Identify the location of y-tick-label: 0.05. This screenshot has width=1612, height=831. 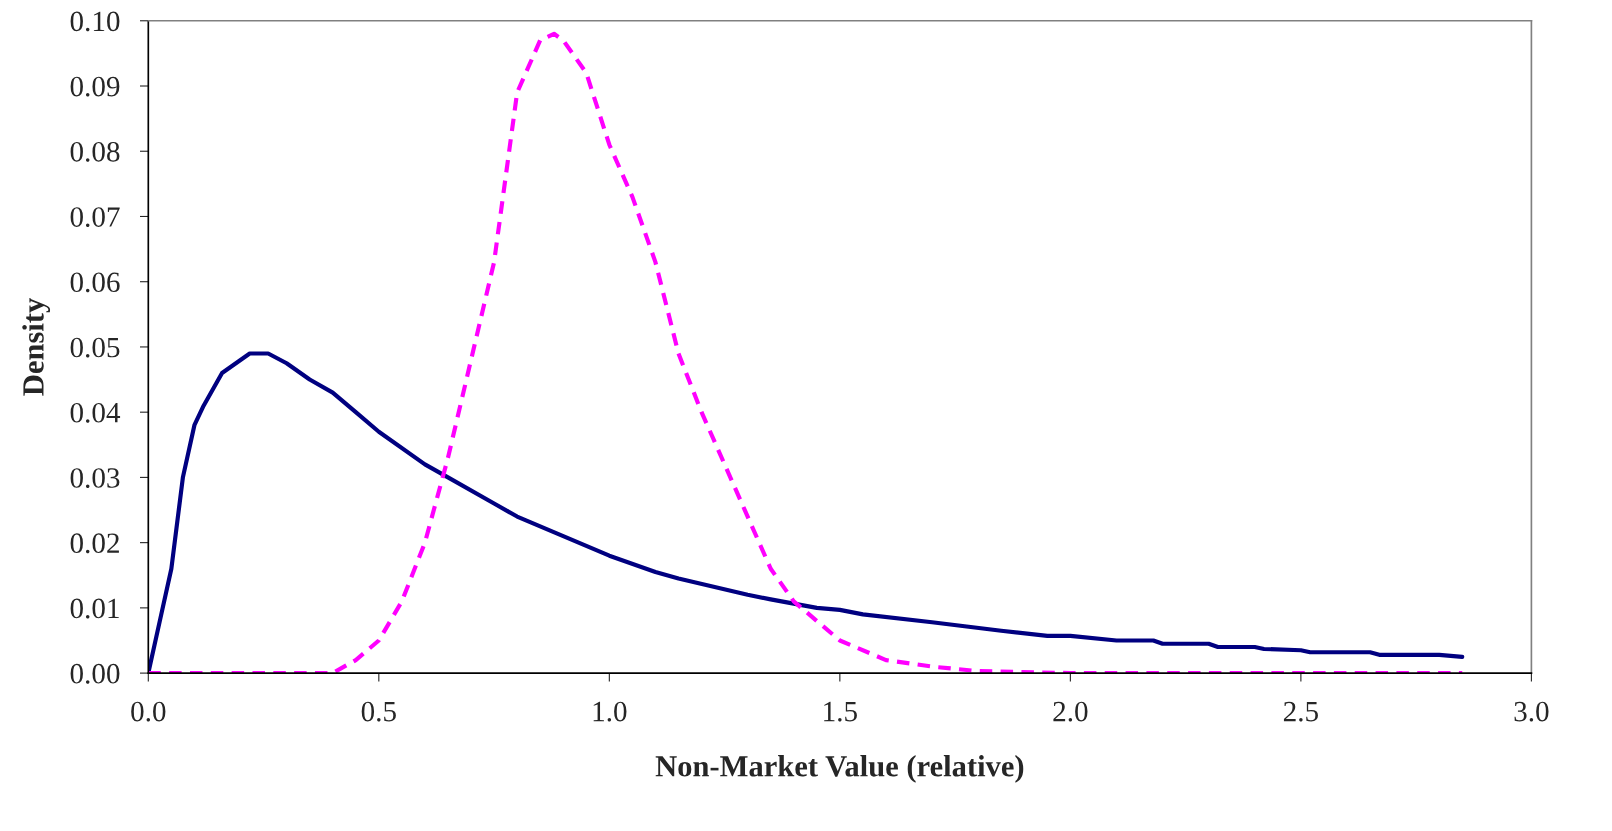
(95, 347).